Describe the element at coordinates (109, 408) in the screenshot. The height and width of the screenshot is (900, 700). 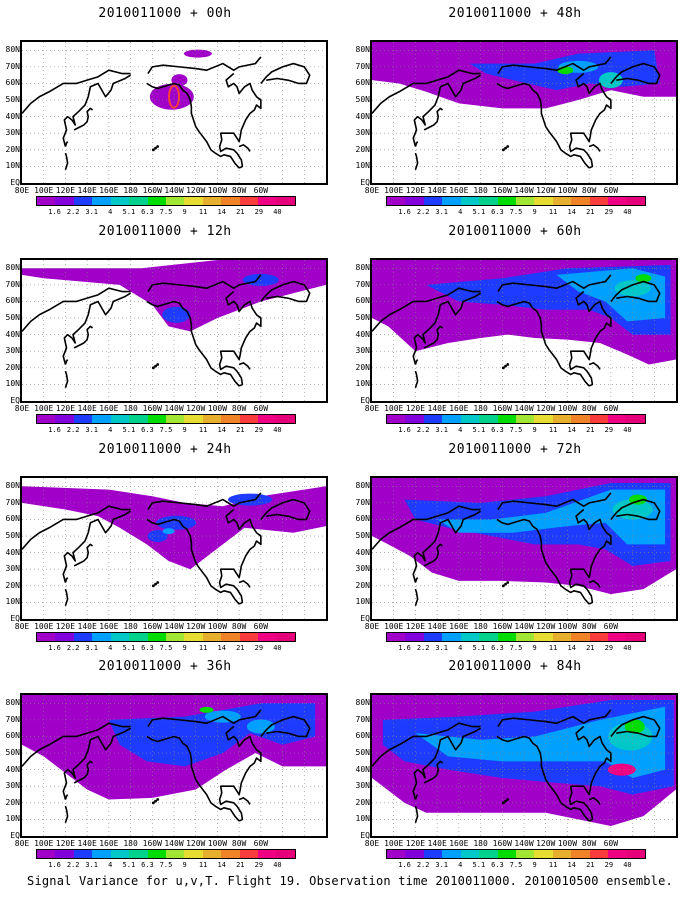
I see `x-tick-label: 160E` at that location.